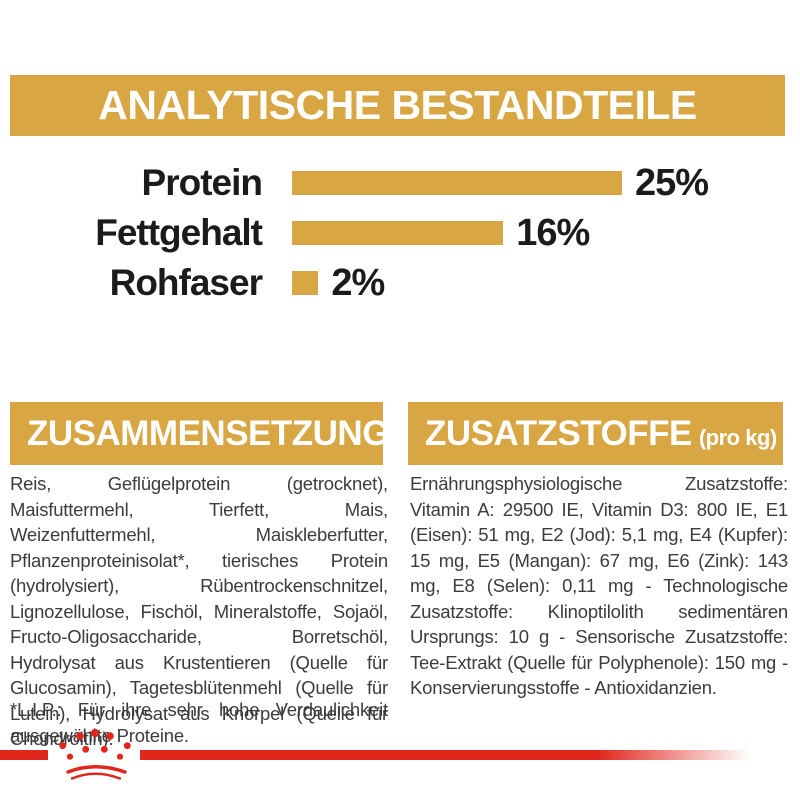 This screenshot has height=800, width=800. I want to click on royal-canin-crown-logo-icon, so click(95, 754).